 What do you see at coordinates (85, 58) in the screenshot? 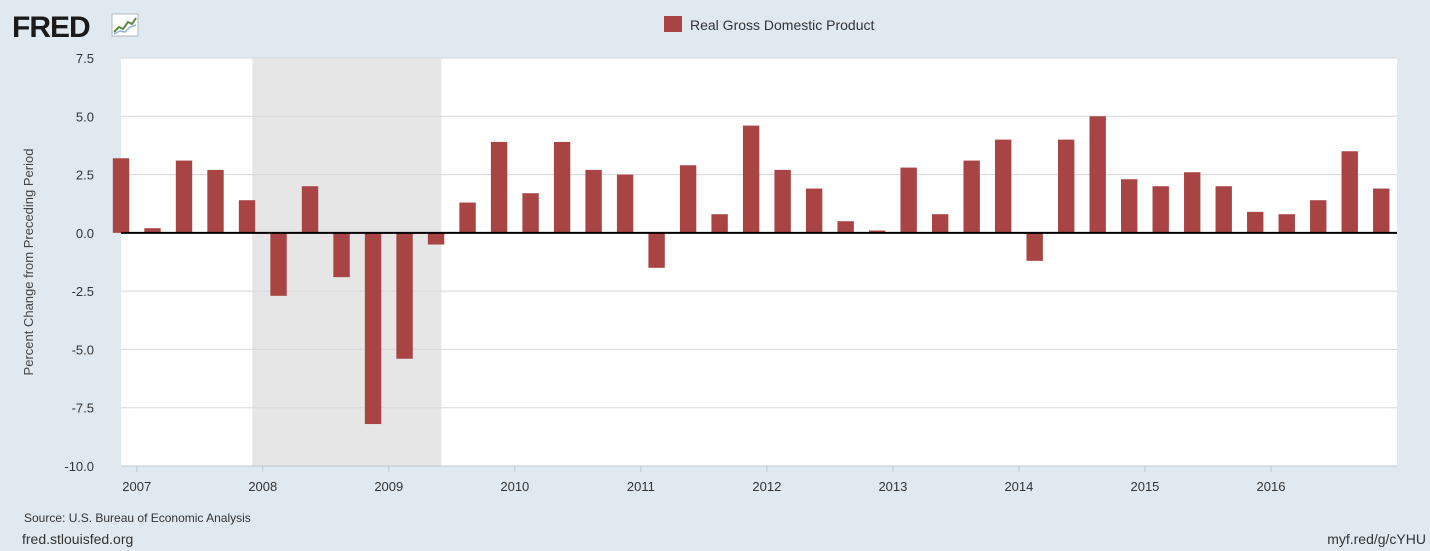
I see `y-tick-label: 7.5` at bounding box center [85, 58].